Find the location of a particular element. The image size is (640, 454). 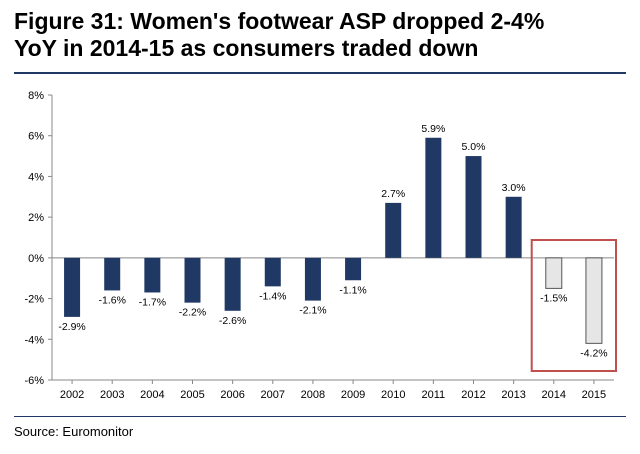

title-divider is located at coordinates (320, 73).